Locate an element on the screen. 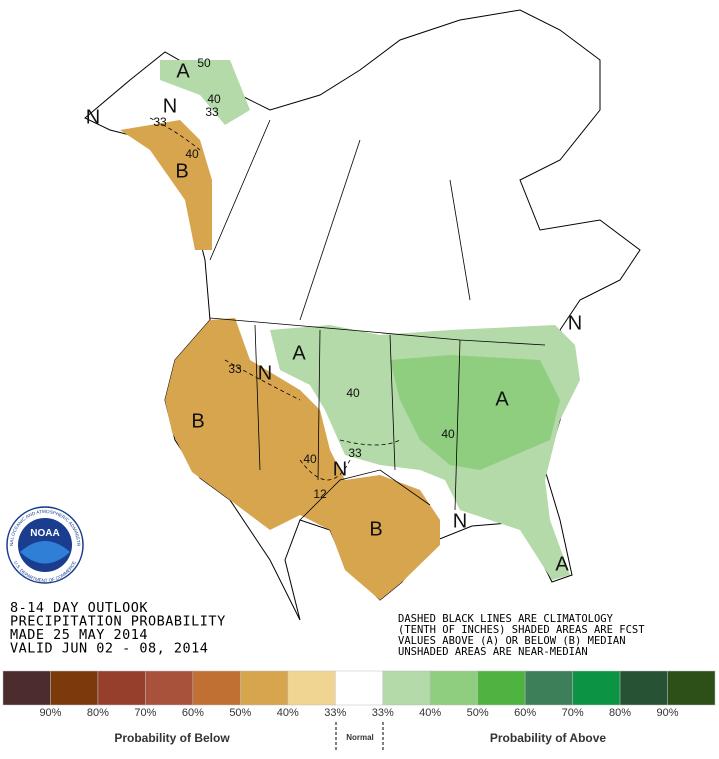 The image size is (719, 759). shade-below-west is located at coordinates (302, 459).